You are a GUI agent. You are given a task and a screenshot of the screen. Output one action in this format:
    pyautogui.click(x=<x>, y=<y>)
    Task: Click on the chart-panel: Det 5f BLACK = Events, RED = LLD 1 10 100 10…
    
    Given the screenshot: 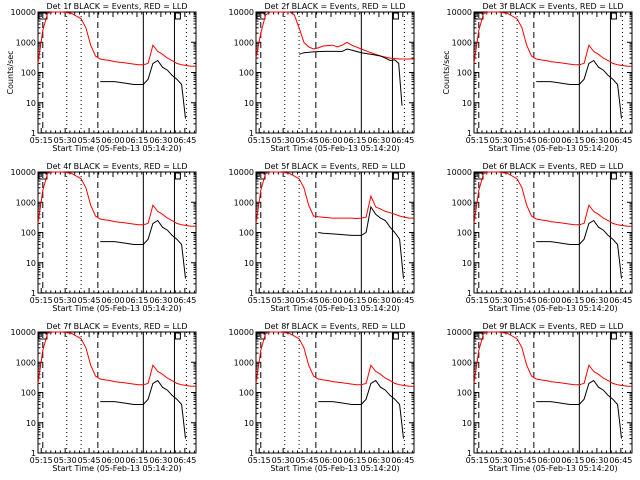 What is the action you would take?
    pyautogui.click(x=322, y=237)
    